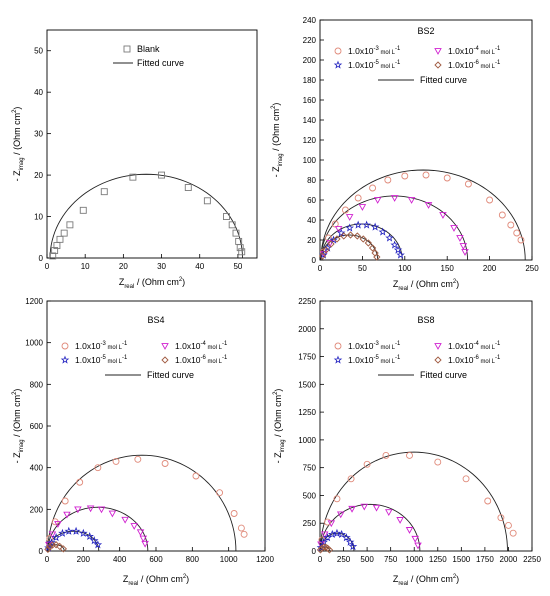 The image size is (550, 596). What do you see at coordinates (37, 509) in the screenshot?
I see `y-tick-label: 200` at bounding box center [37, 509].